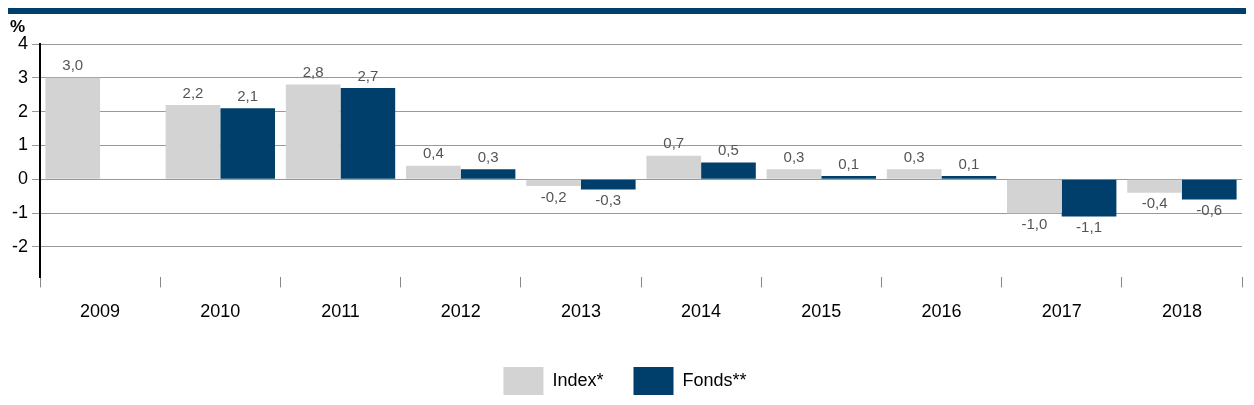  What do you see at coordinates (220, 311) in the screenshot?
I see `x-tick-label: 2010` at bounding box center [220, 311].